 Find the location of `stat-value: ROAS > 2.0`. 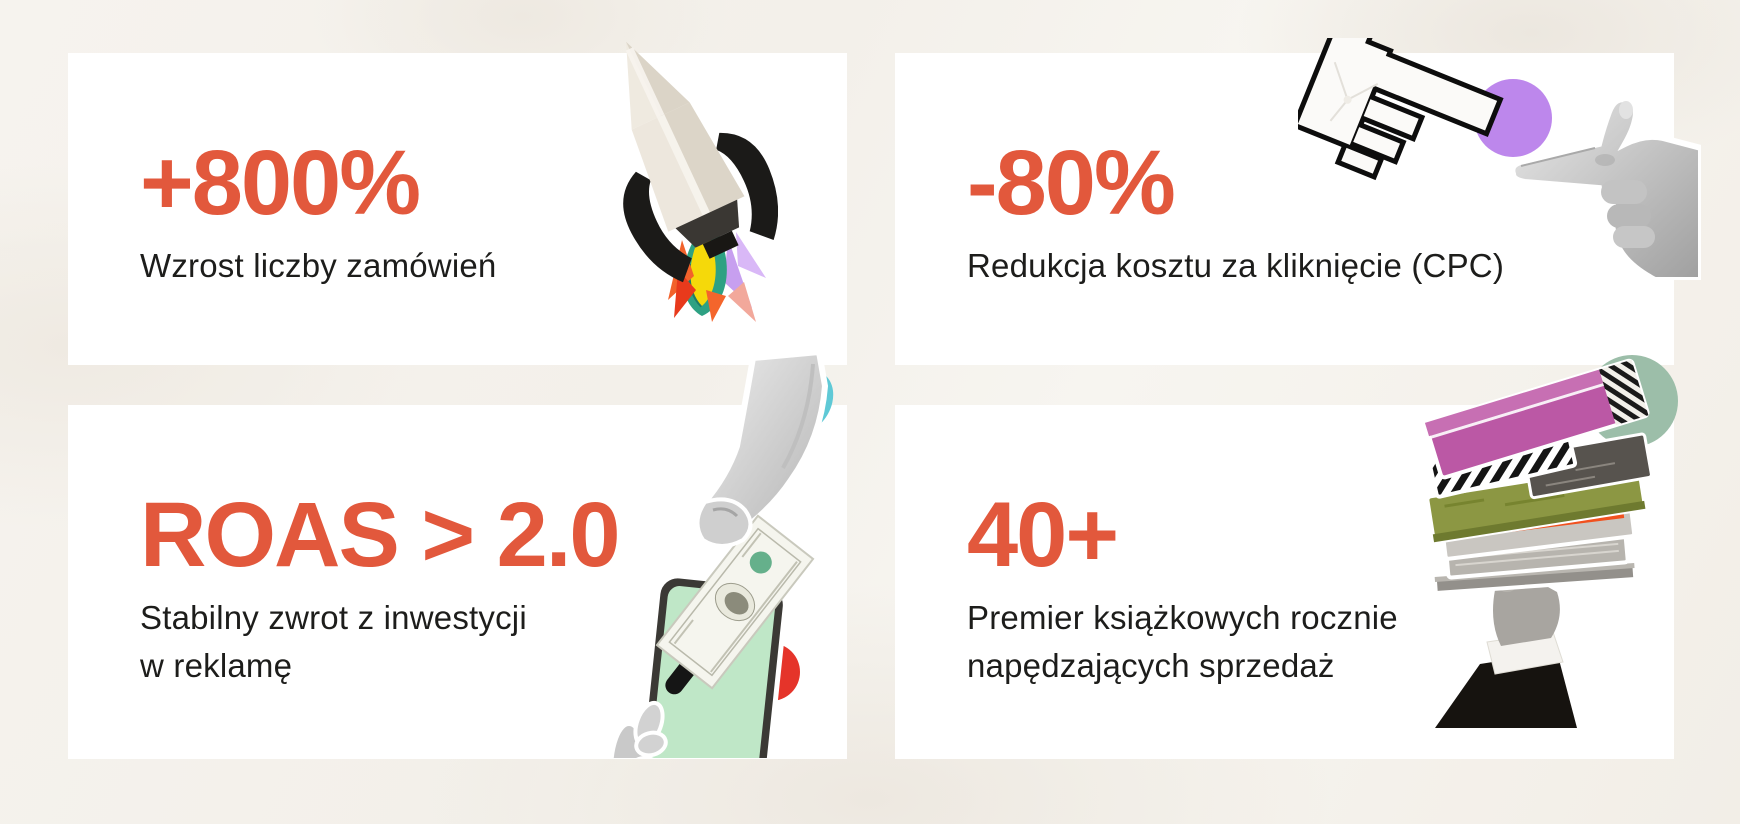

stat-value: ROAS > 2.0 is located at coordinates (380, 535).